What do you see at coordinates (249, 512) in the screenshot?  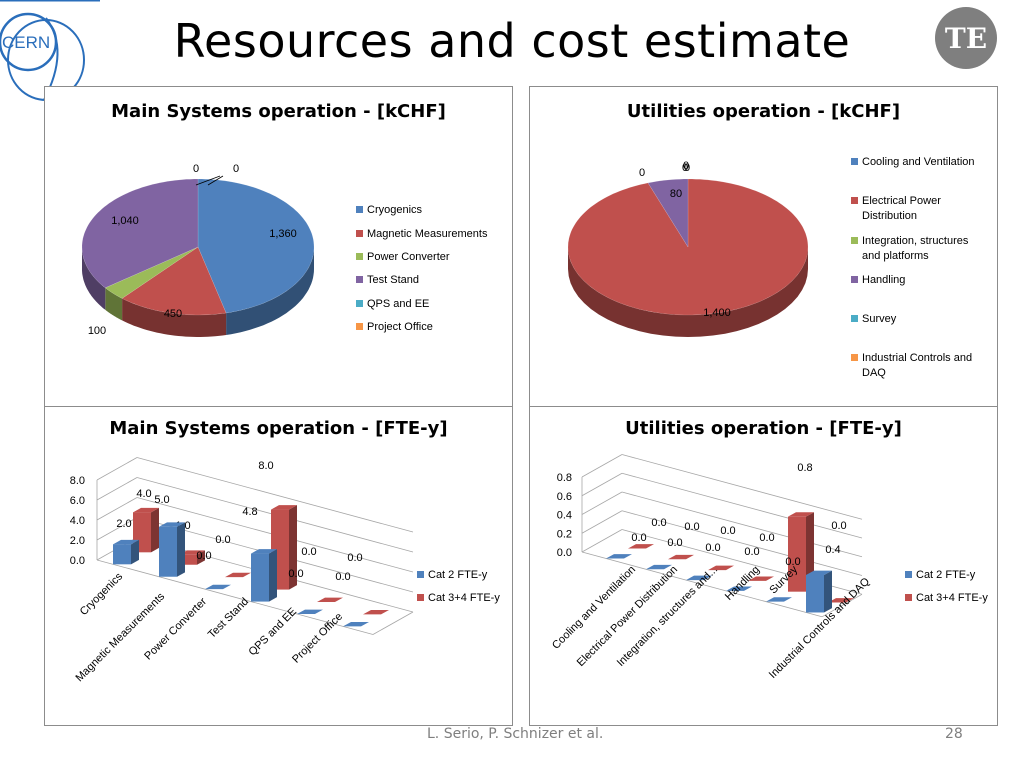 I see `data-label-cat-2-fte-y-test-stand: 4.8` at bounding box center [249, 512].